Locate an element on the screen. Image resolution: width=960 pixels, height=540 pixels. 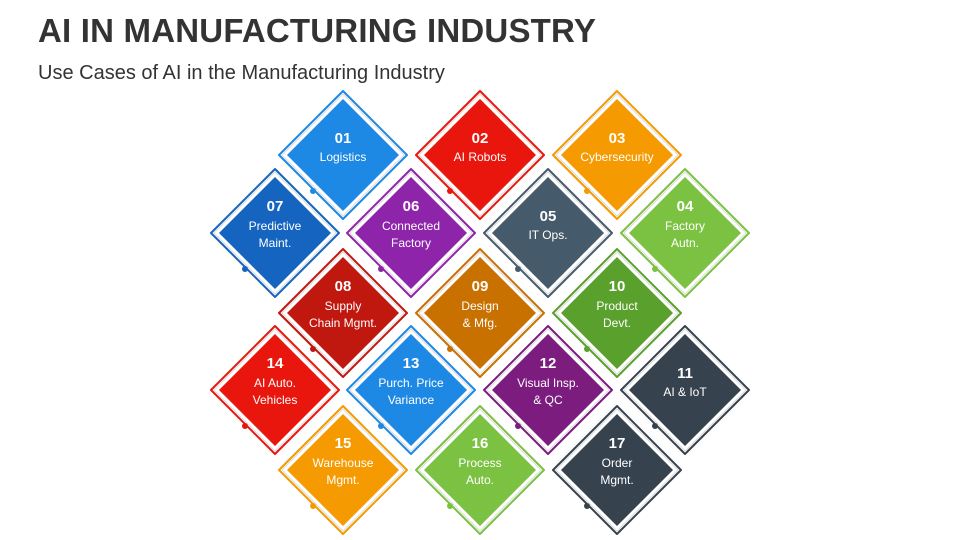
node-label: Product is located at coordinates (617, 306).